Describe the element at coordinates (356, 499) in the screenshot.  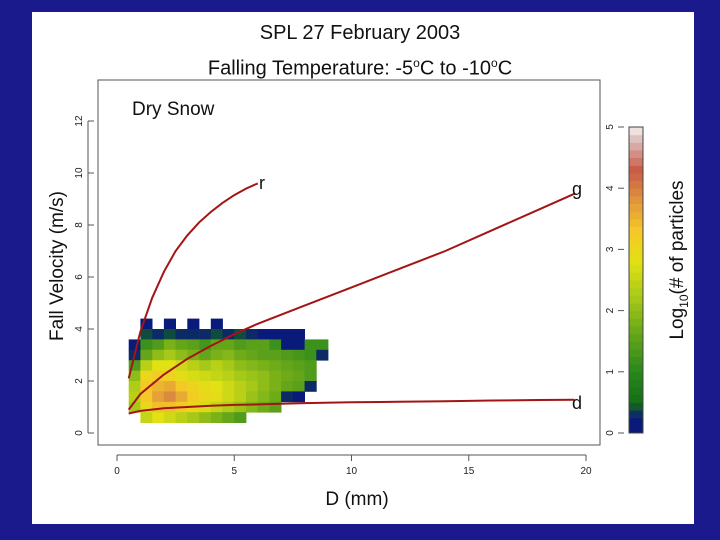
I see `x-axis-label: D (mm)` at that location.